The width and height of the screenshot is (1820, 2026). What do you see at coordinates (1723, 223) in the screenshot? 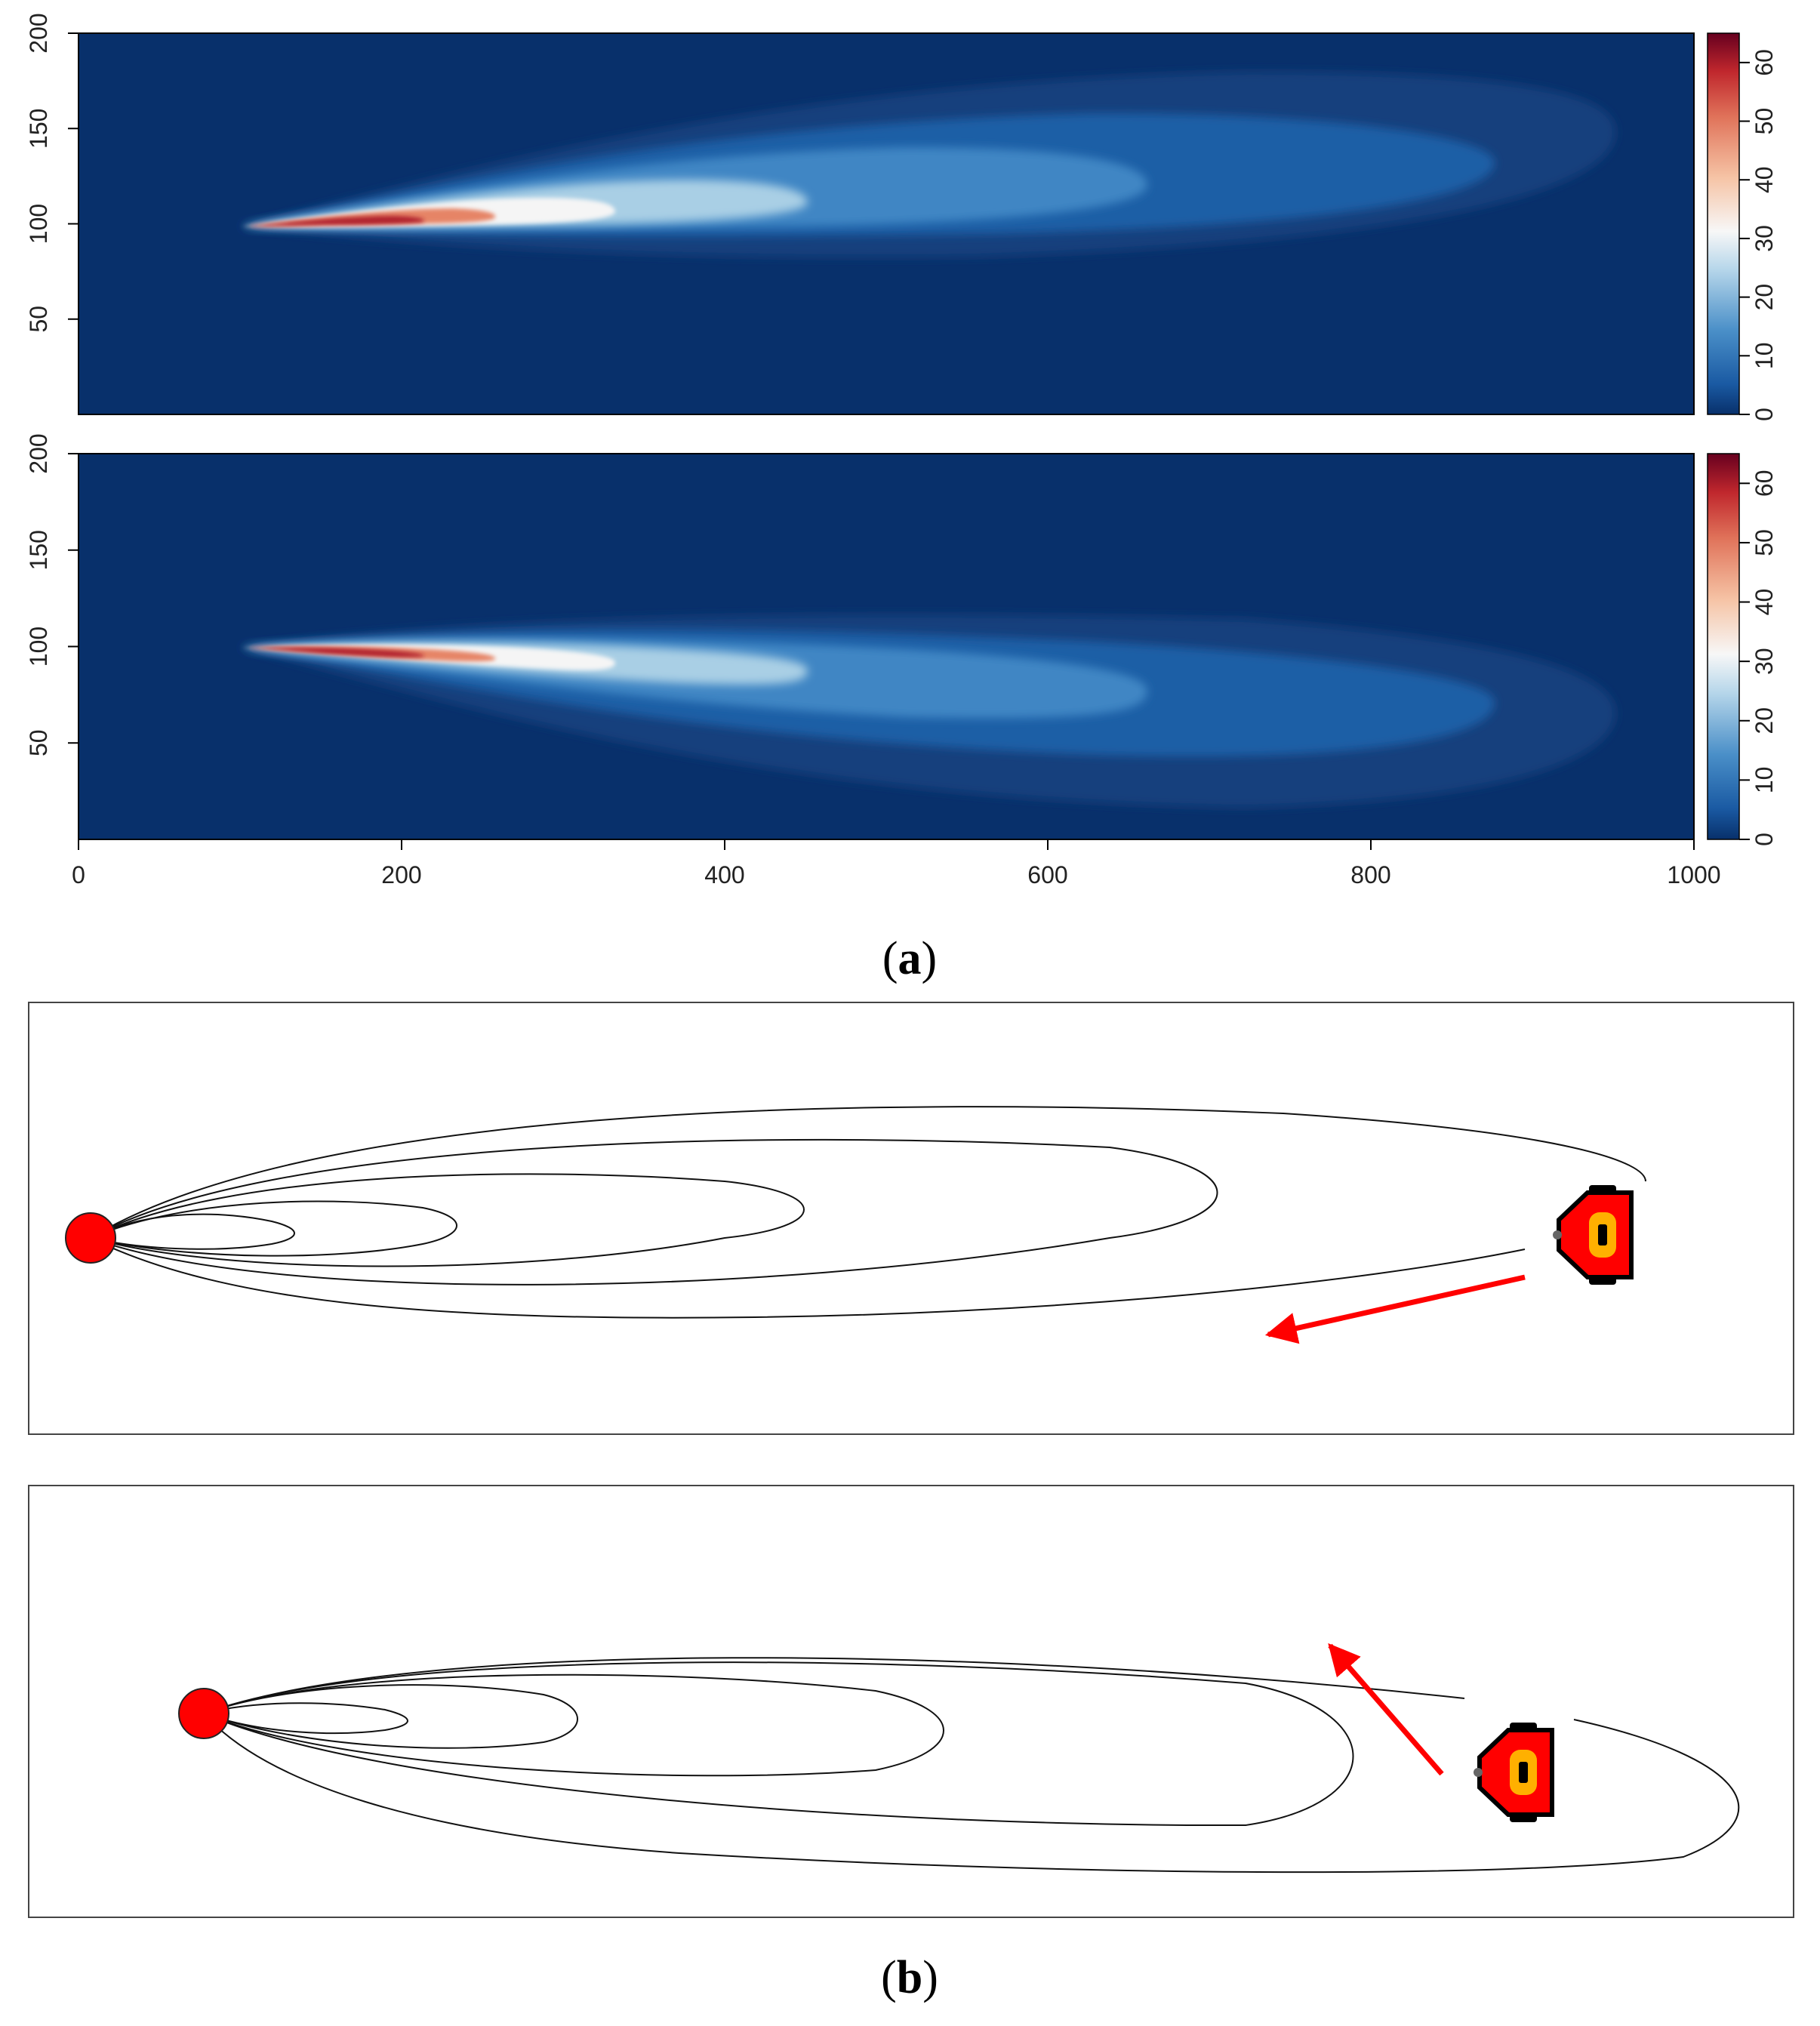
I see `colorbar-top-gradient` at bounding box center [1723, 223].